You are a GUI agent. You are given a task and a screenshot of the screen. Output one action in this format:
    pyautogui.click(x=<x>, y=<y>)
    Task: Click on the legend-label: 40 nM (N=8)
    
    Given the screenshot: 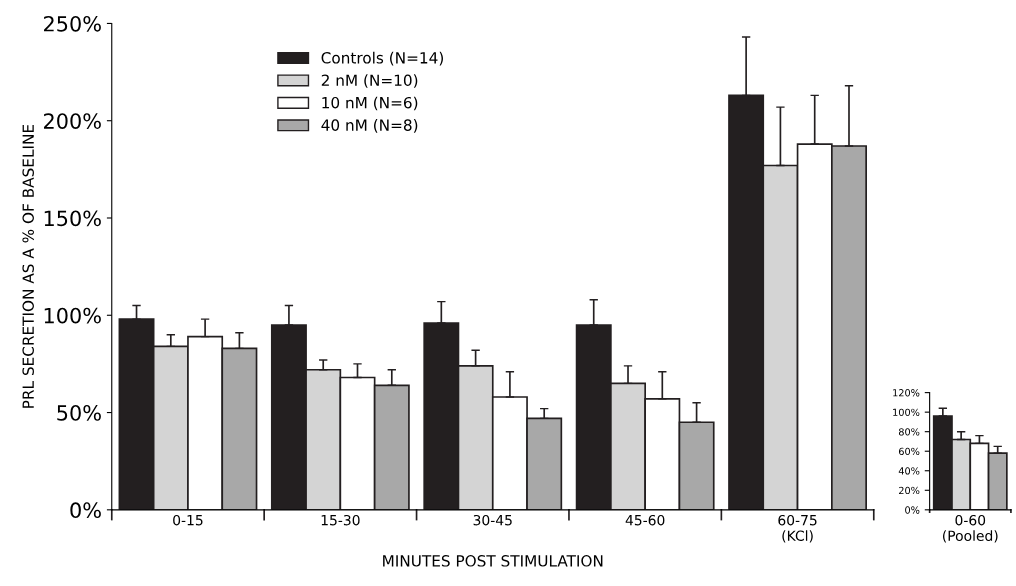 What is the action you would take?
    pyautogui.click(x=369, y=126)
    